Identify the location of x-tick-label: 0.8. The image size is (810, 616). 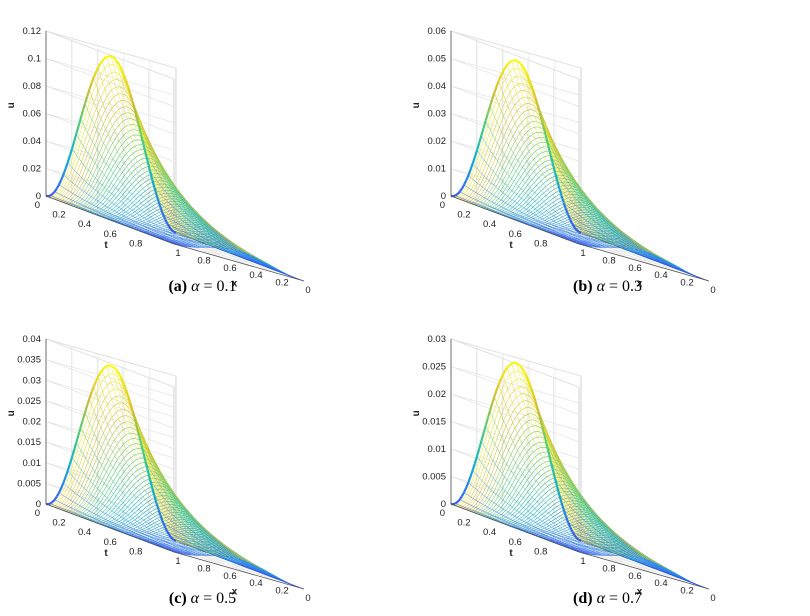
(608, 568).